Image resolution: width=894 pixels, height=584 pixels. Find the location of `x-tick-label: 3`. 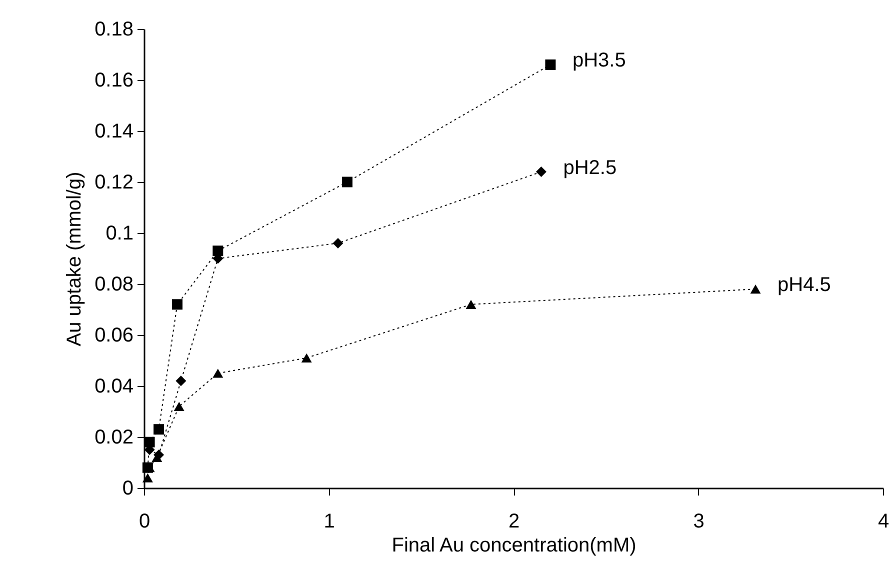

x-tick-label: 3 is located at coordinates (698, 521).